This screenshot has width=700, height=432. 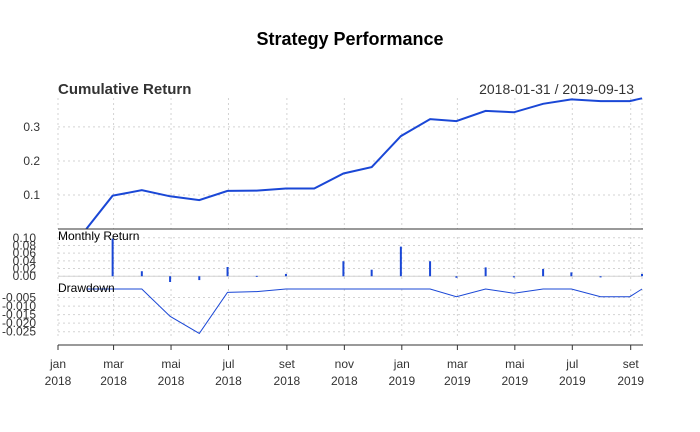 I want to click on drawdown-line, so click(x=364, y=311).